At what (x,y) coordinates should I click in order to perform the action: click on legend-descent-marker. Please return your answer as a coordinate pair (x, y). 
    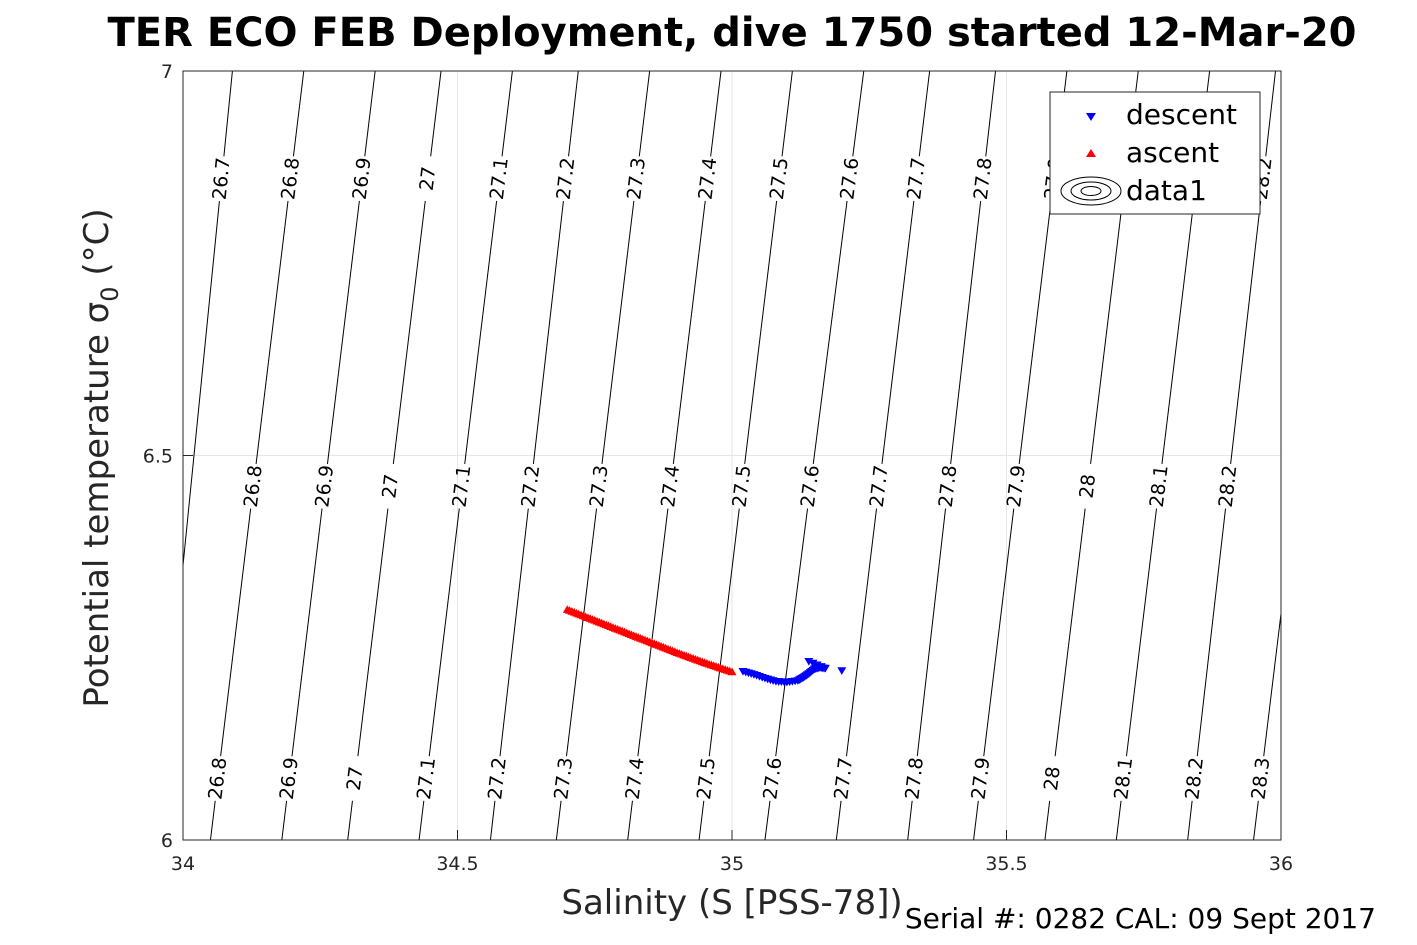
    Looking at the image, I should click on (1091, 117).